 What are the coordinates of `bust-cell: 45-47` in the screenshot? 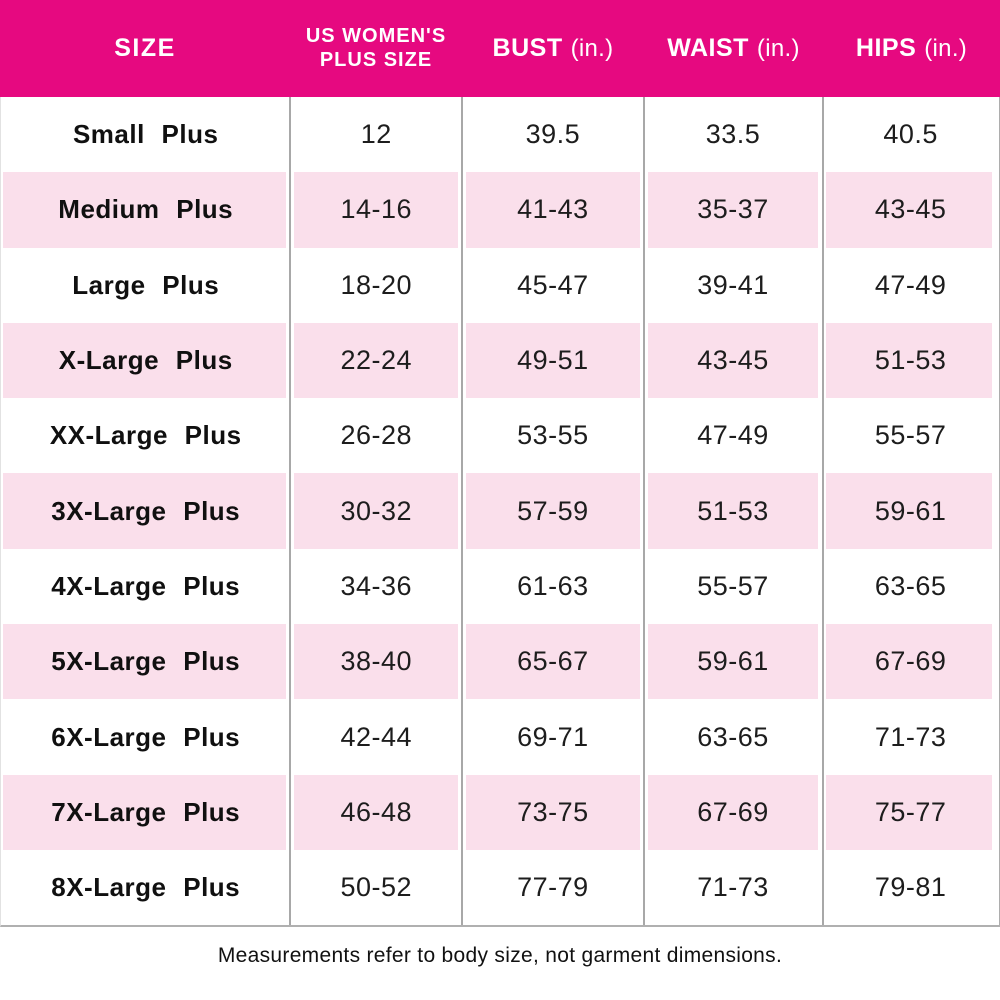 It's located at (553, 284).